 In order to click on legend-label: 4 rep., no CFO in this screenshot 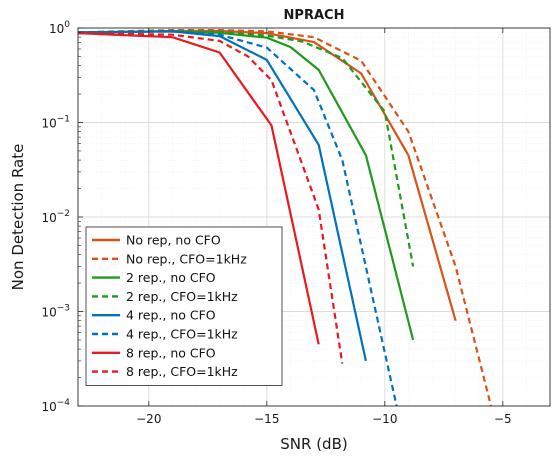, I will do `click(171, 315)`.